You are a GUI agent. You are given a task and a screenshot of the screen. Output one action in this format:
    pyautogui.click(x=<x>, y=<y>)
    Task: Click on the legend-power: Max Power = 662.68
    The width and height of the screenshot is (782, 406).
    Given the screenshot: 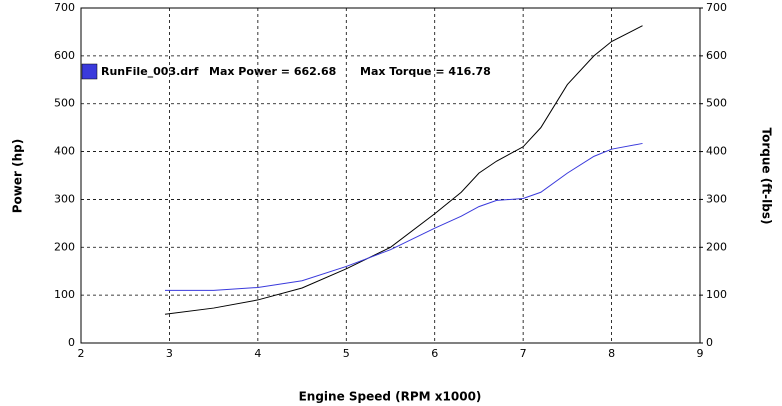 What is the action you would take?
    pyautogui.click(x=272, y=71)
    